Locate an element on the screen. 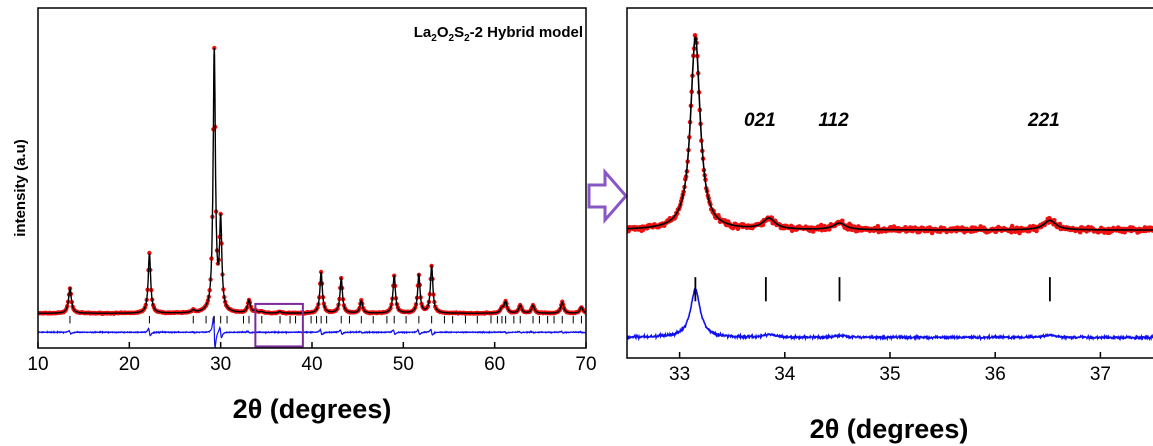  zoom-bragg-ticks is located at coordinates (872, 289).